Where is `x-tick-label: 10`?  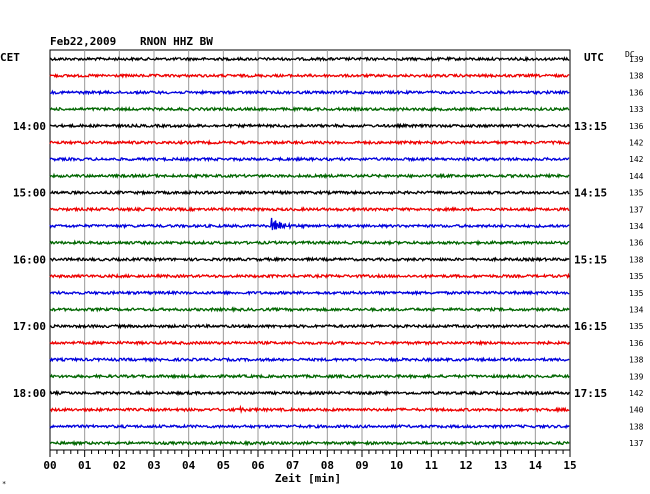 x-tick-label: 10 is located at coordinates (396, 465).